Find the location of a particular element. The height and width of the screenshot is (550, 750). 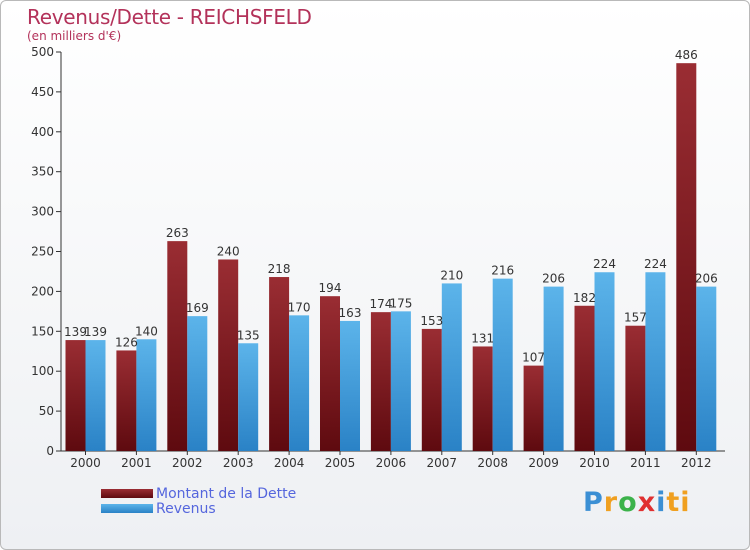

data-label-debt: 218 is located at coordinates (279, 269).